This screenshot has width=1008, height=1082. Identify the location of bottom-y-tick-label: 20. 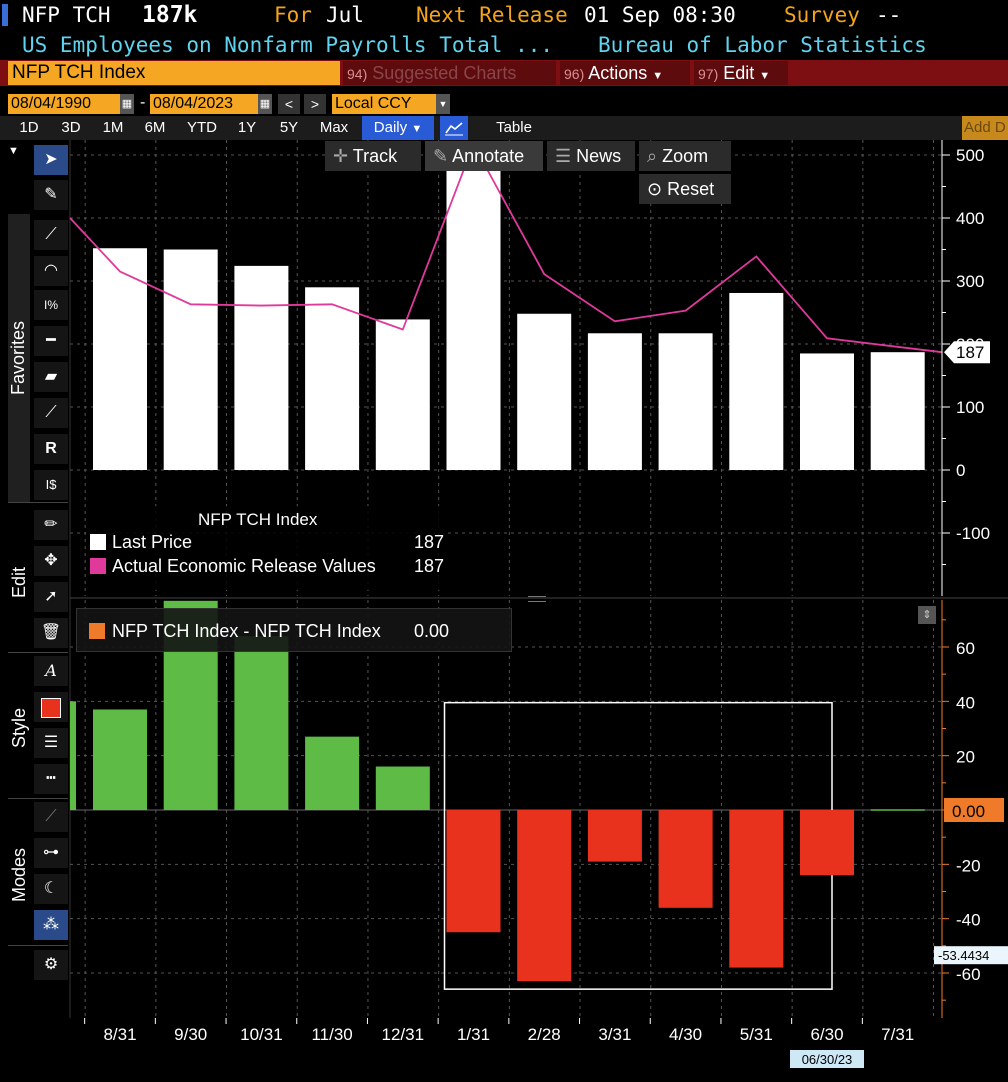
(965, 757).